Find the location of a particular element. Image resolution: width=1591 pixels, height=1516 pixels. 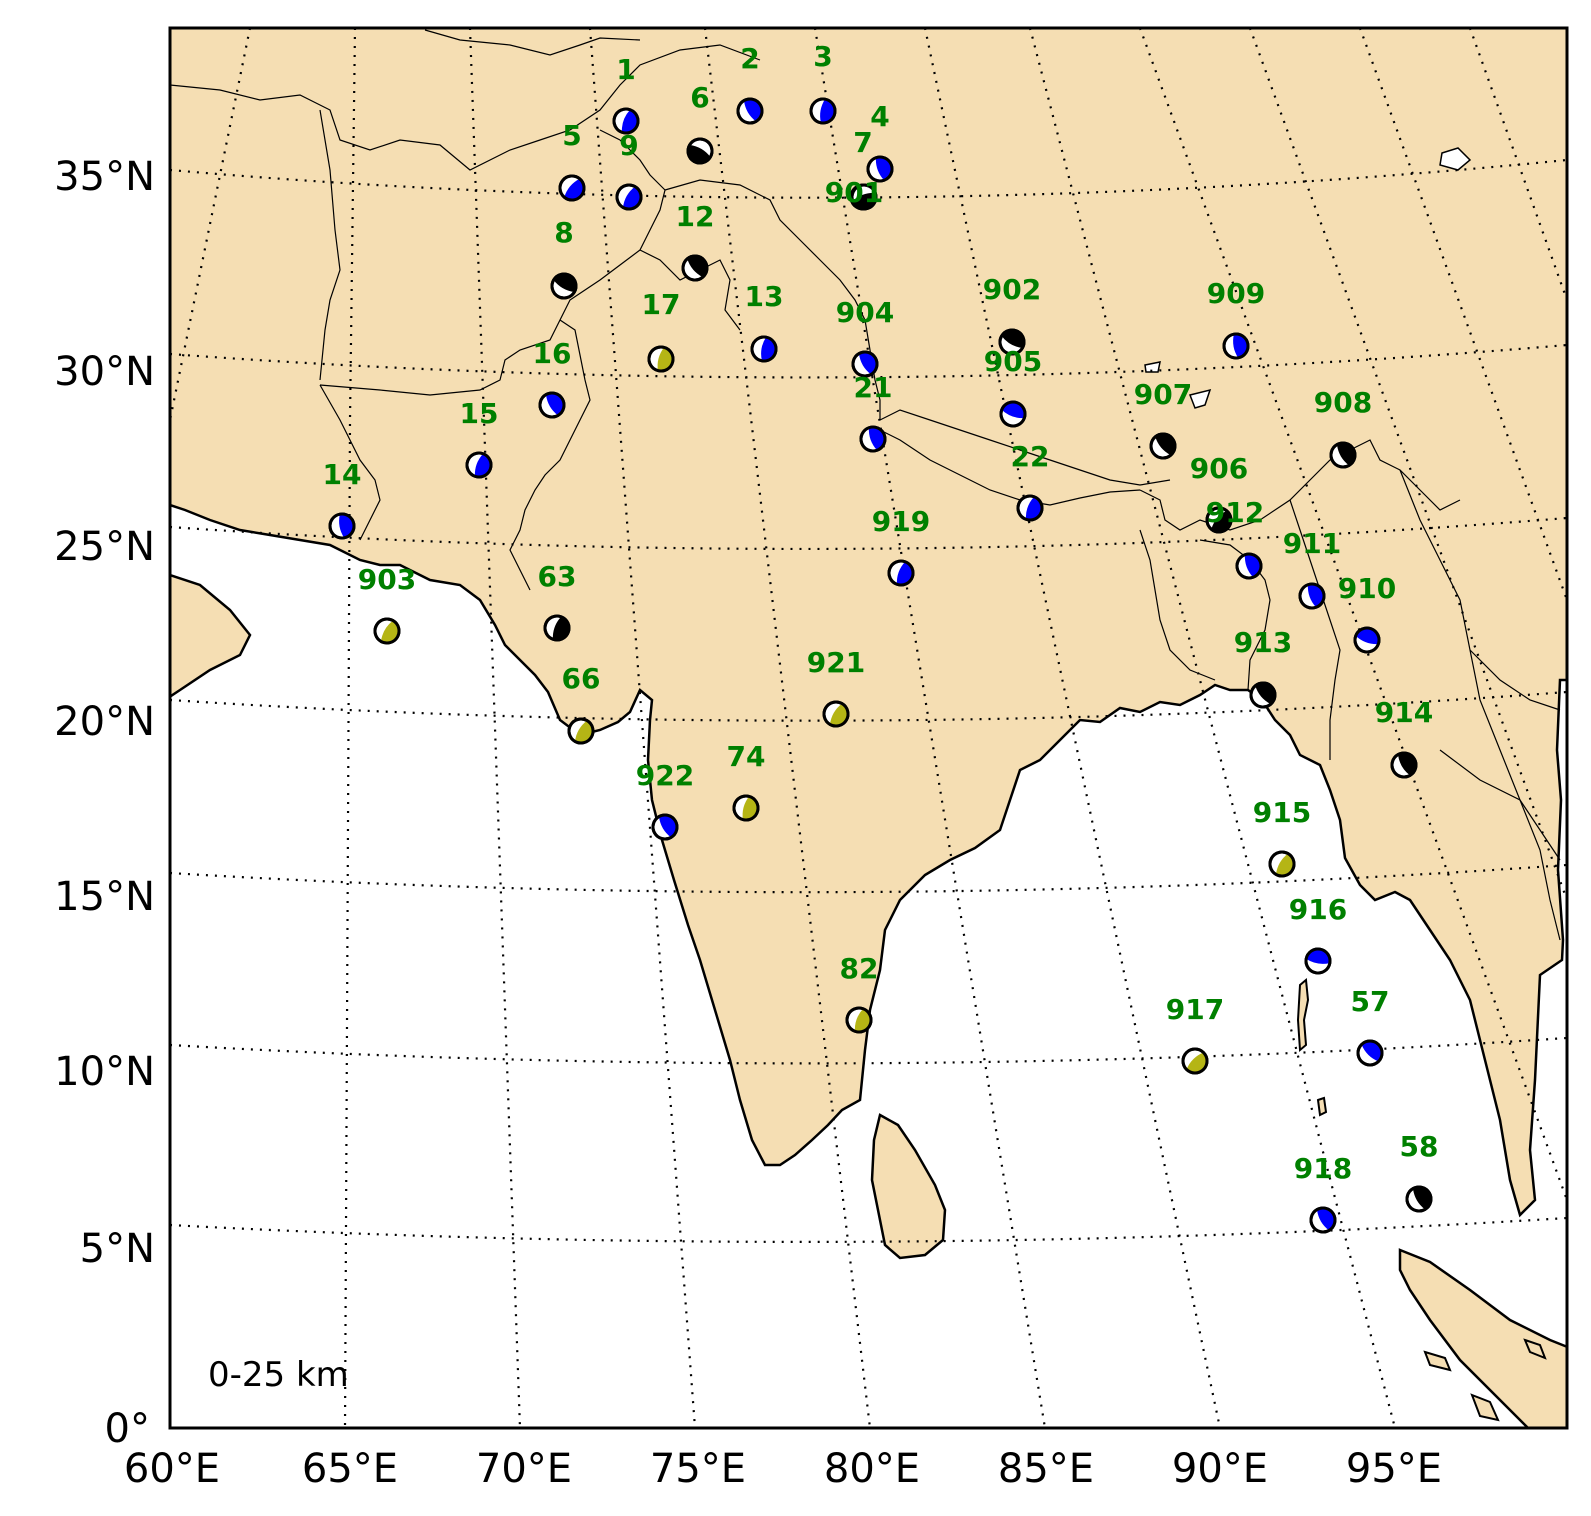

lon-label: 95°E is located at coordinates (1394, 1469).